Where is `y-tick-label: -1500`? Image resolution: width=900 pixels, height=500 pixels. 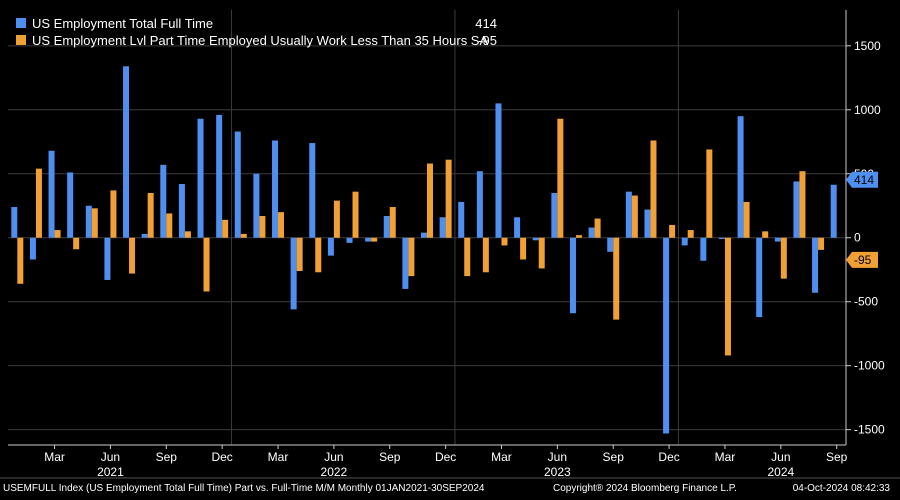
y-tick-label: -1500 is located at coordinates (869, 430).